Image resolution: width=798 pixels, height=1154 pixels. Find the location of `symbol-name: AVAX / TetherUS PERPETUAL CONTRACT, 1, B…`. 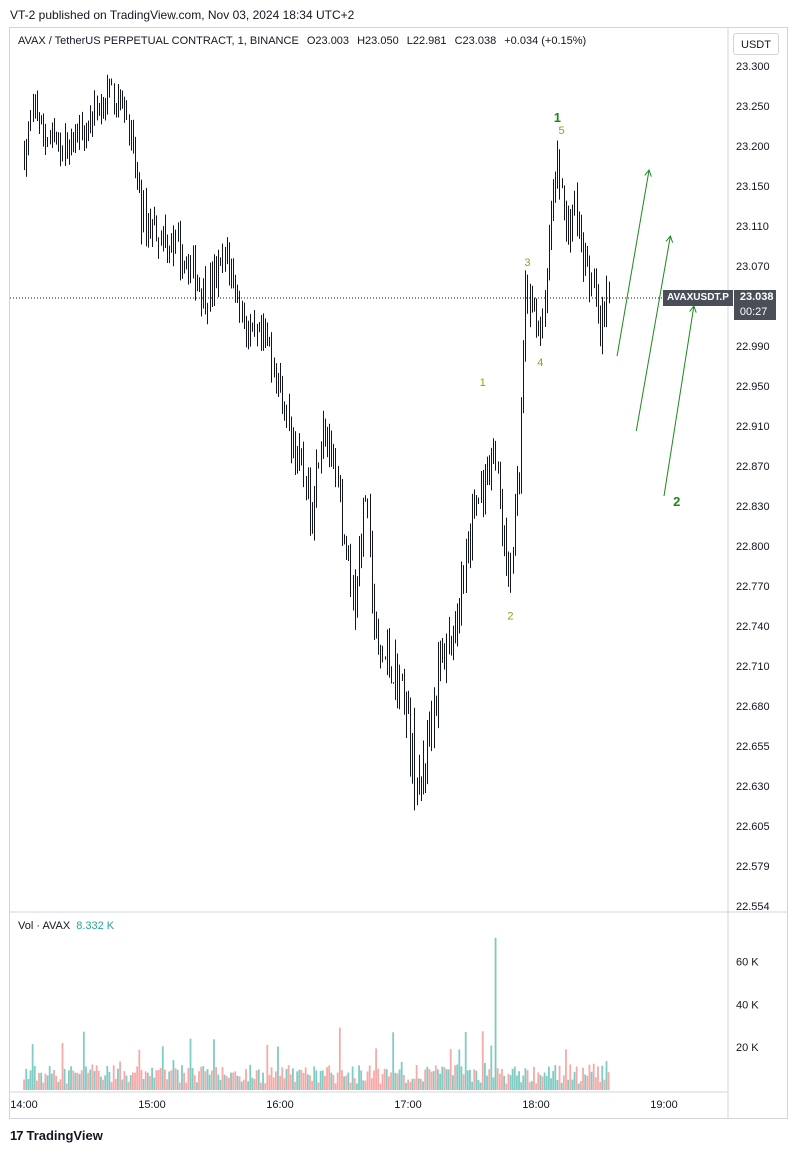

symbol-name: AVAX / TetherUS PERPETUAL CONTRACT, 1, B… is located at coordinates (158, 41).